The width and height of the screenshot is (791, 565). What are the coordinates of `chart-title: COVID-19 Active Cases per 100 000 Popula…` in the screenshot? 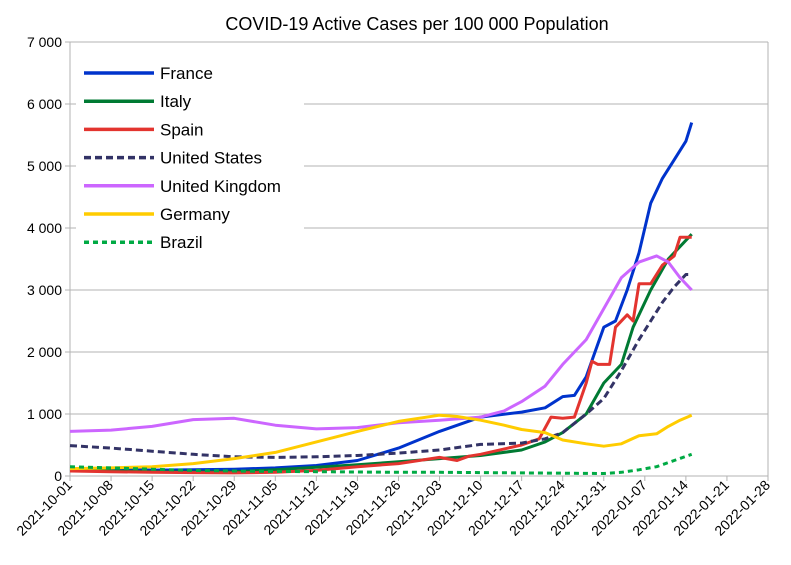 It's located at (416, 24).